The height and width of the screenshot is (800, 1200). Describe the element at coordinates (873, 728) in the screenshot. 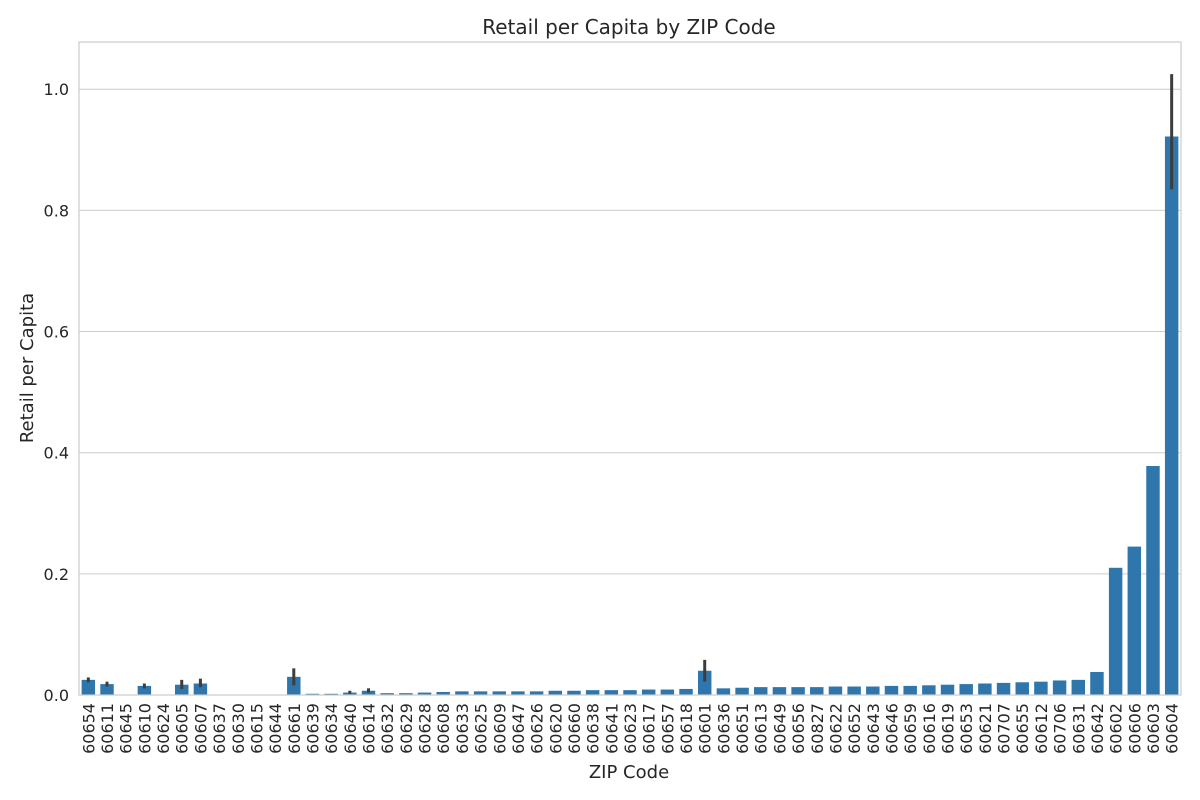

I see `x-tick-label: 60643` at that location.